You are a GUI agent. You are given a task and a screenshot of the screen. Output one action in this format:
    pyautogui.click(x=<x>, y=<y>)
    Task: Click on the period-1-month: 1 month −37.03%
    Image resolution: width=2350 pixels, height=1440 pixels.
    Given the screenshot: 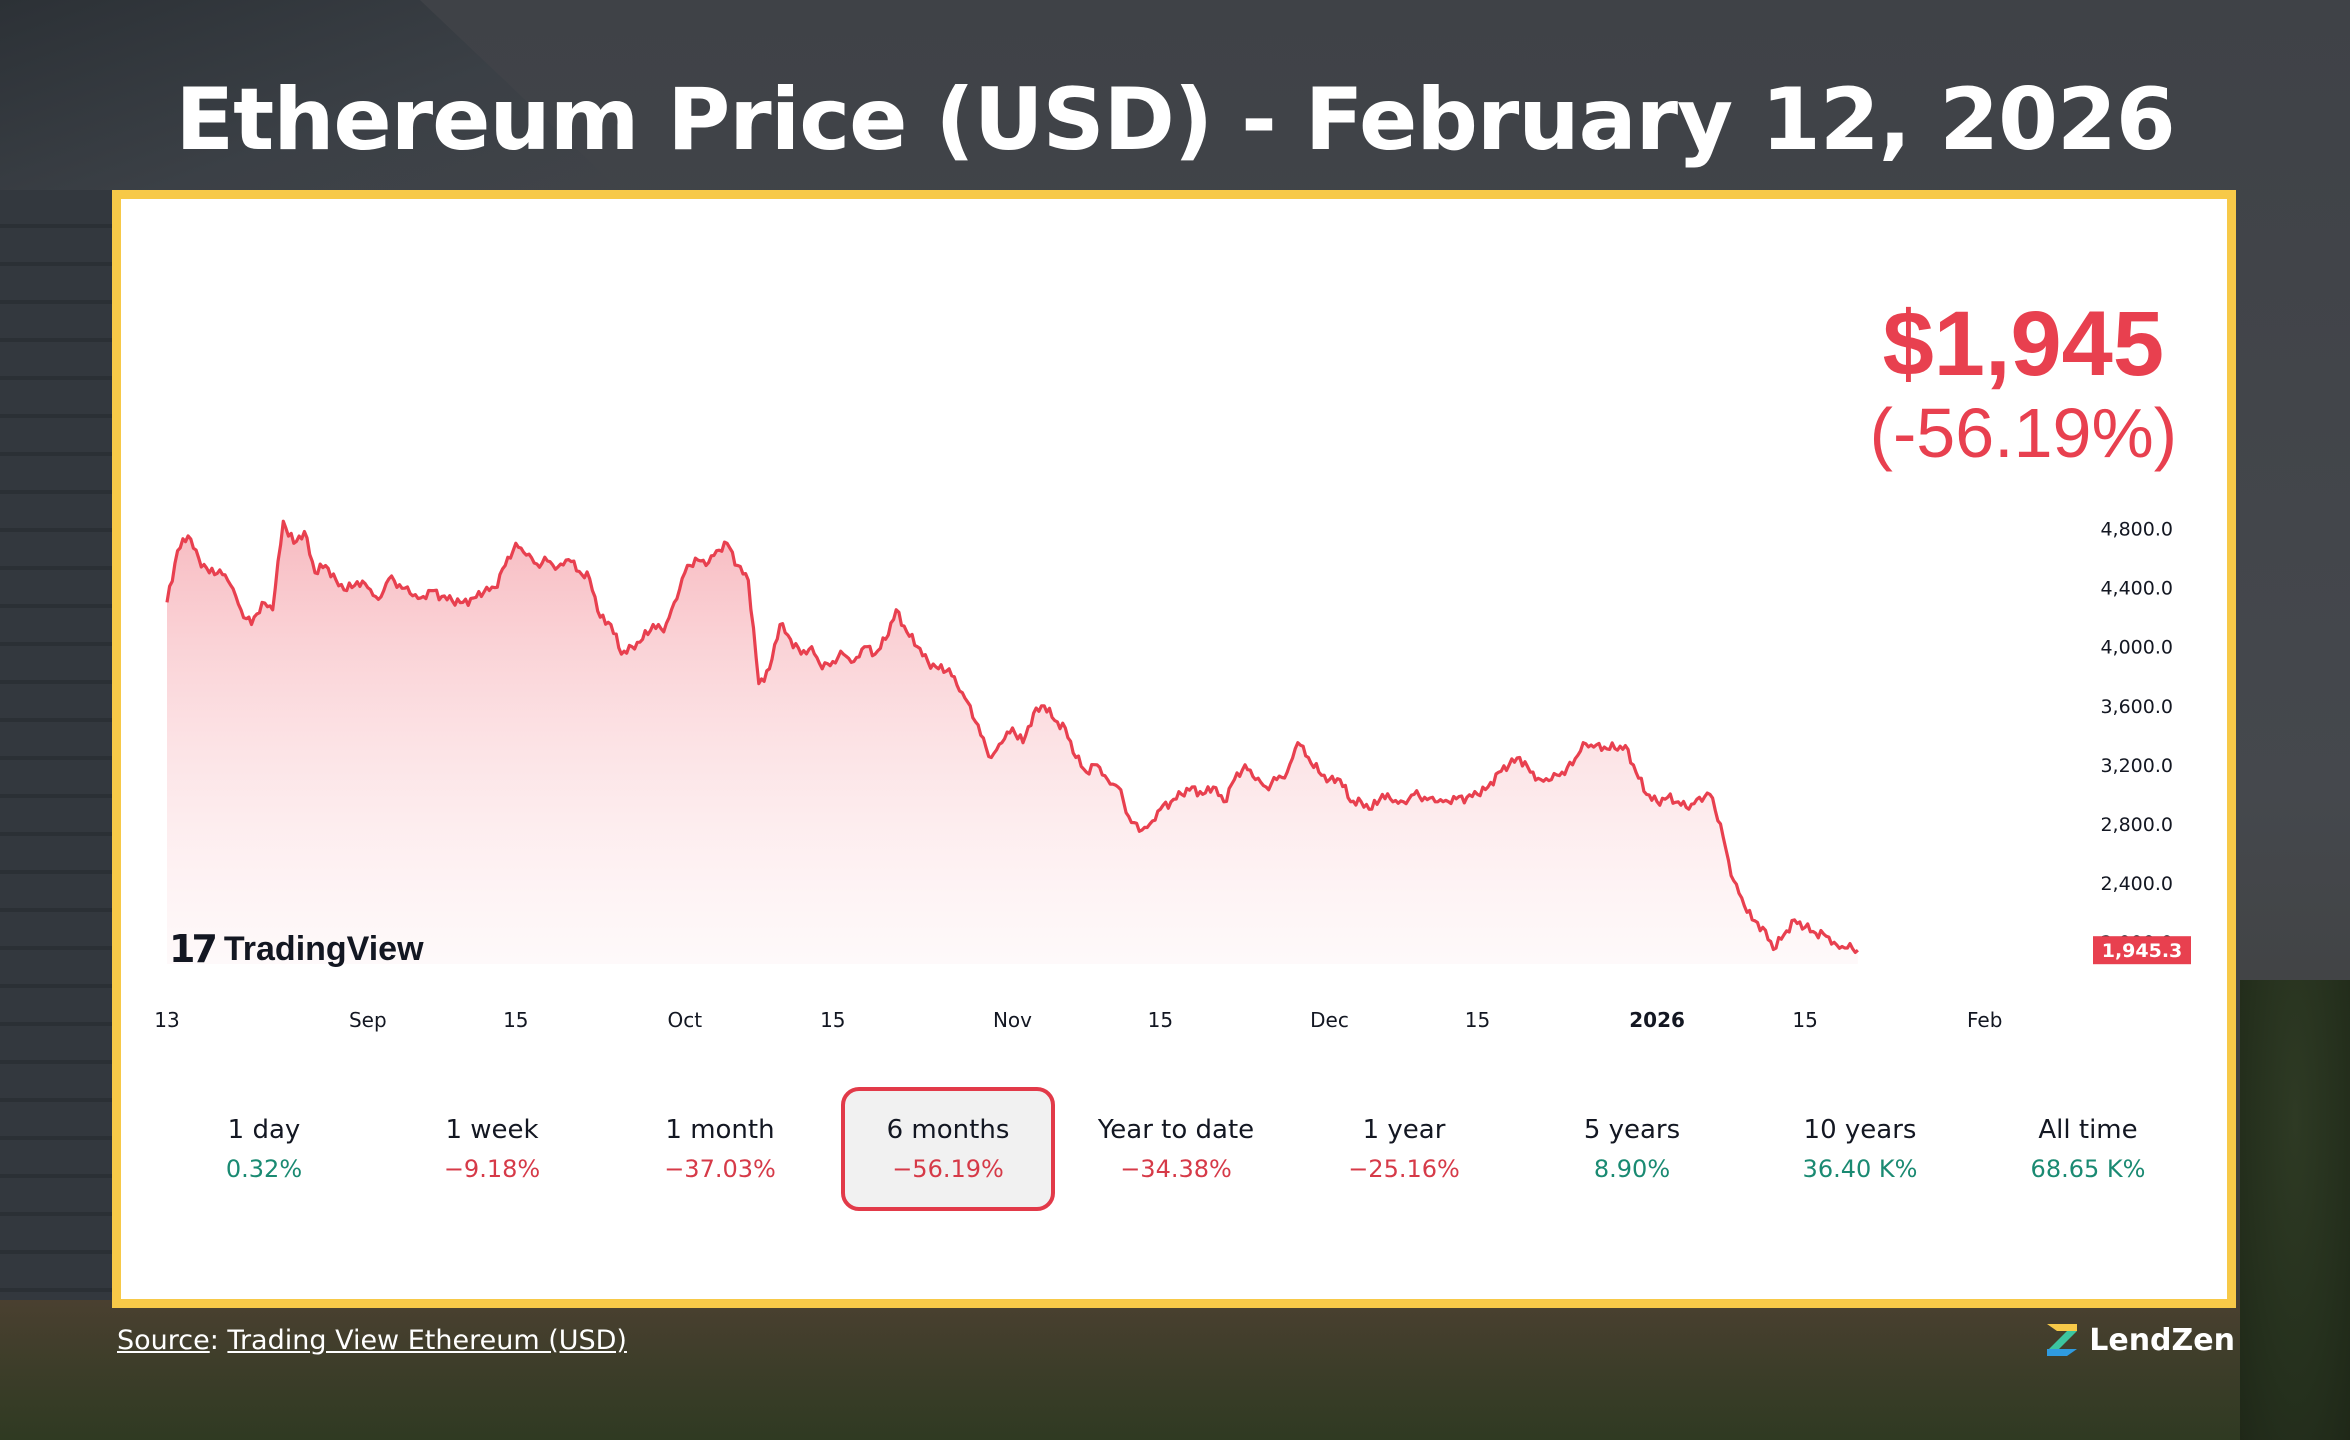 What is the action you would take?
    pyautogui.click(x=720, y=1149)
    